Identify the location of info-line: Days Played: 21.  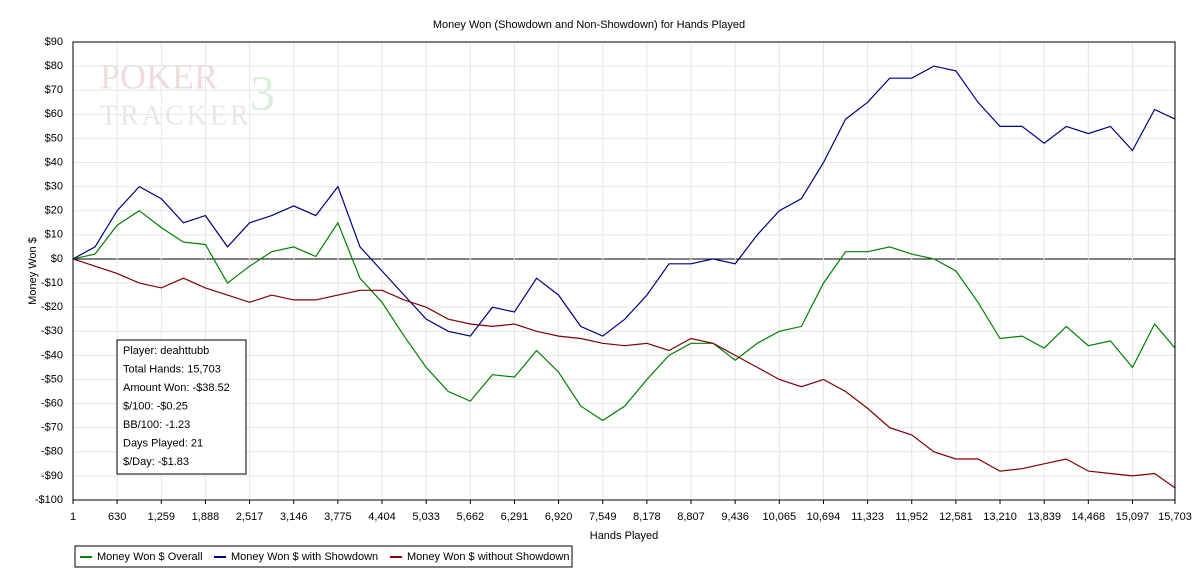
(163, 443).